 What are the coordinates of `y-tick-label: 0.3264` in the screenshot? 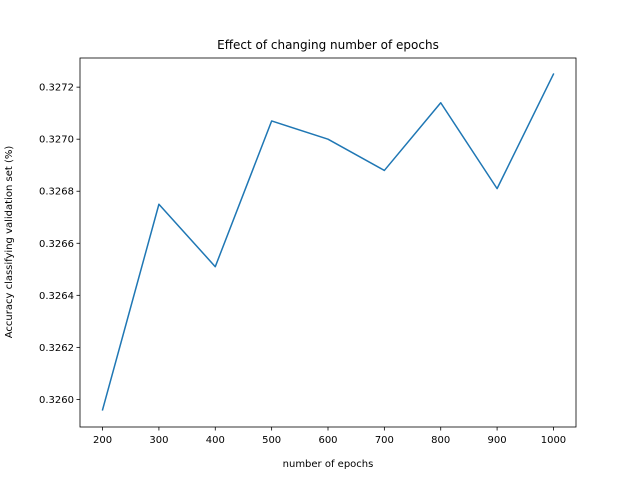 It's located at (56, 296).